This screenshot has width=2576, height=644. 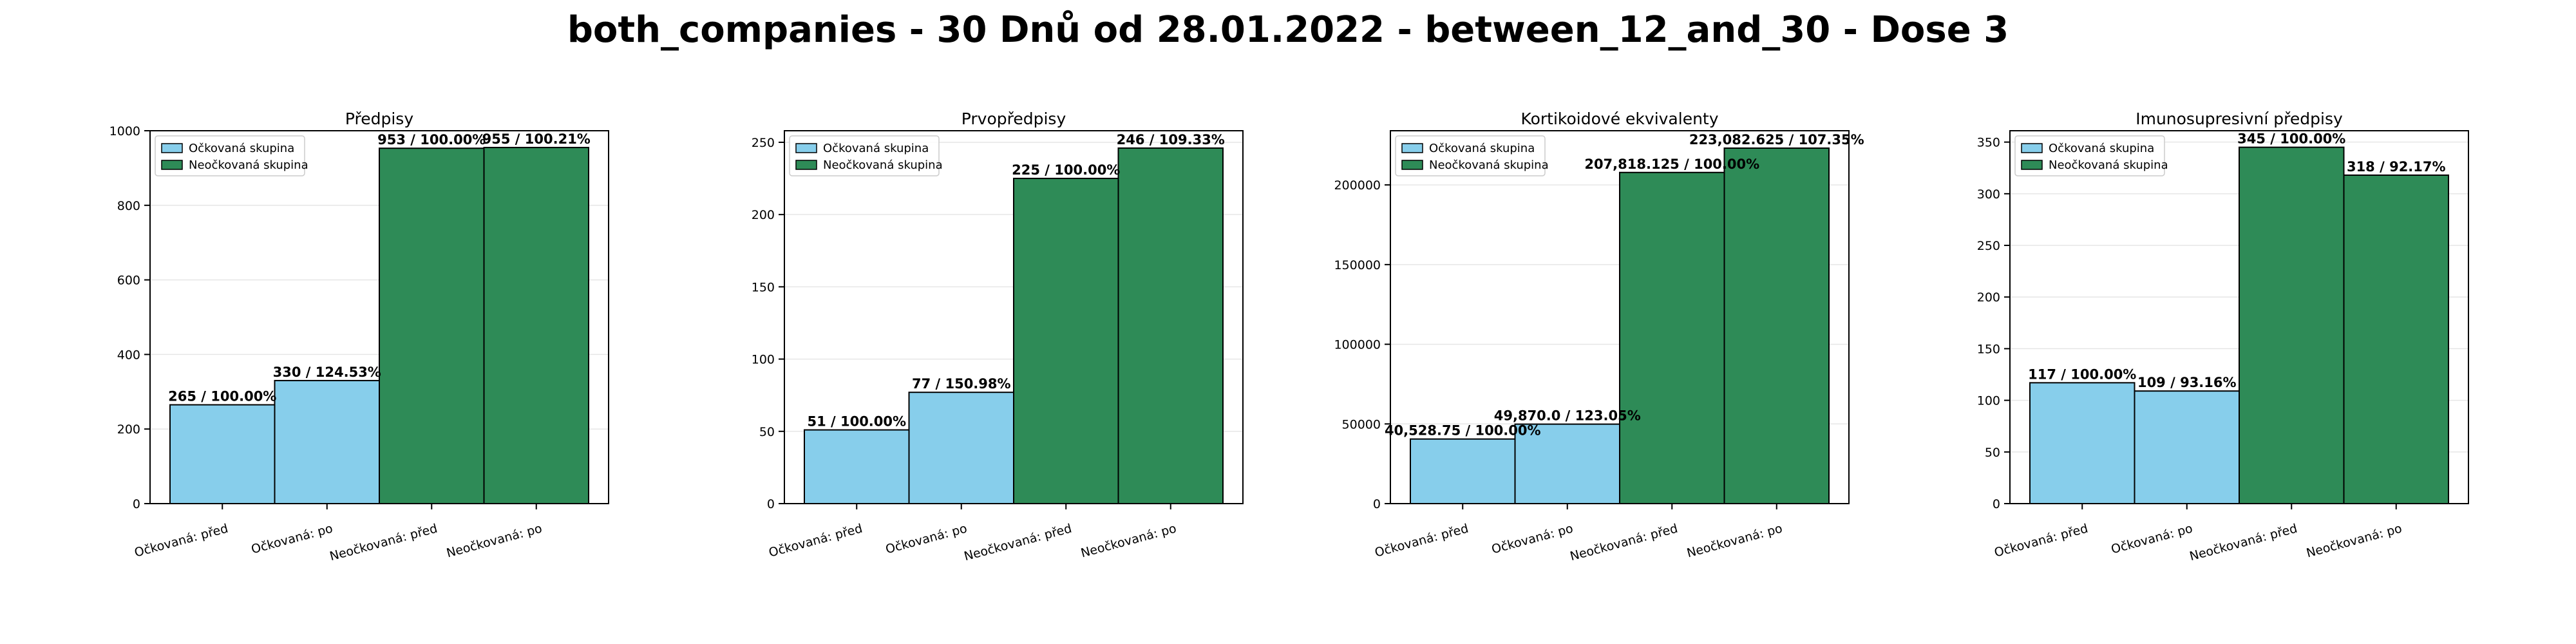 I want to click on y-tick-label: 100000, so click(x=1357, y=345).